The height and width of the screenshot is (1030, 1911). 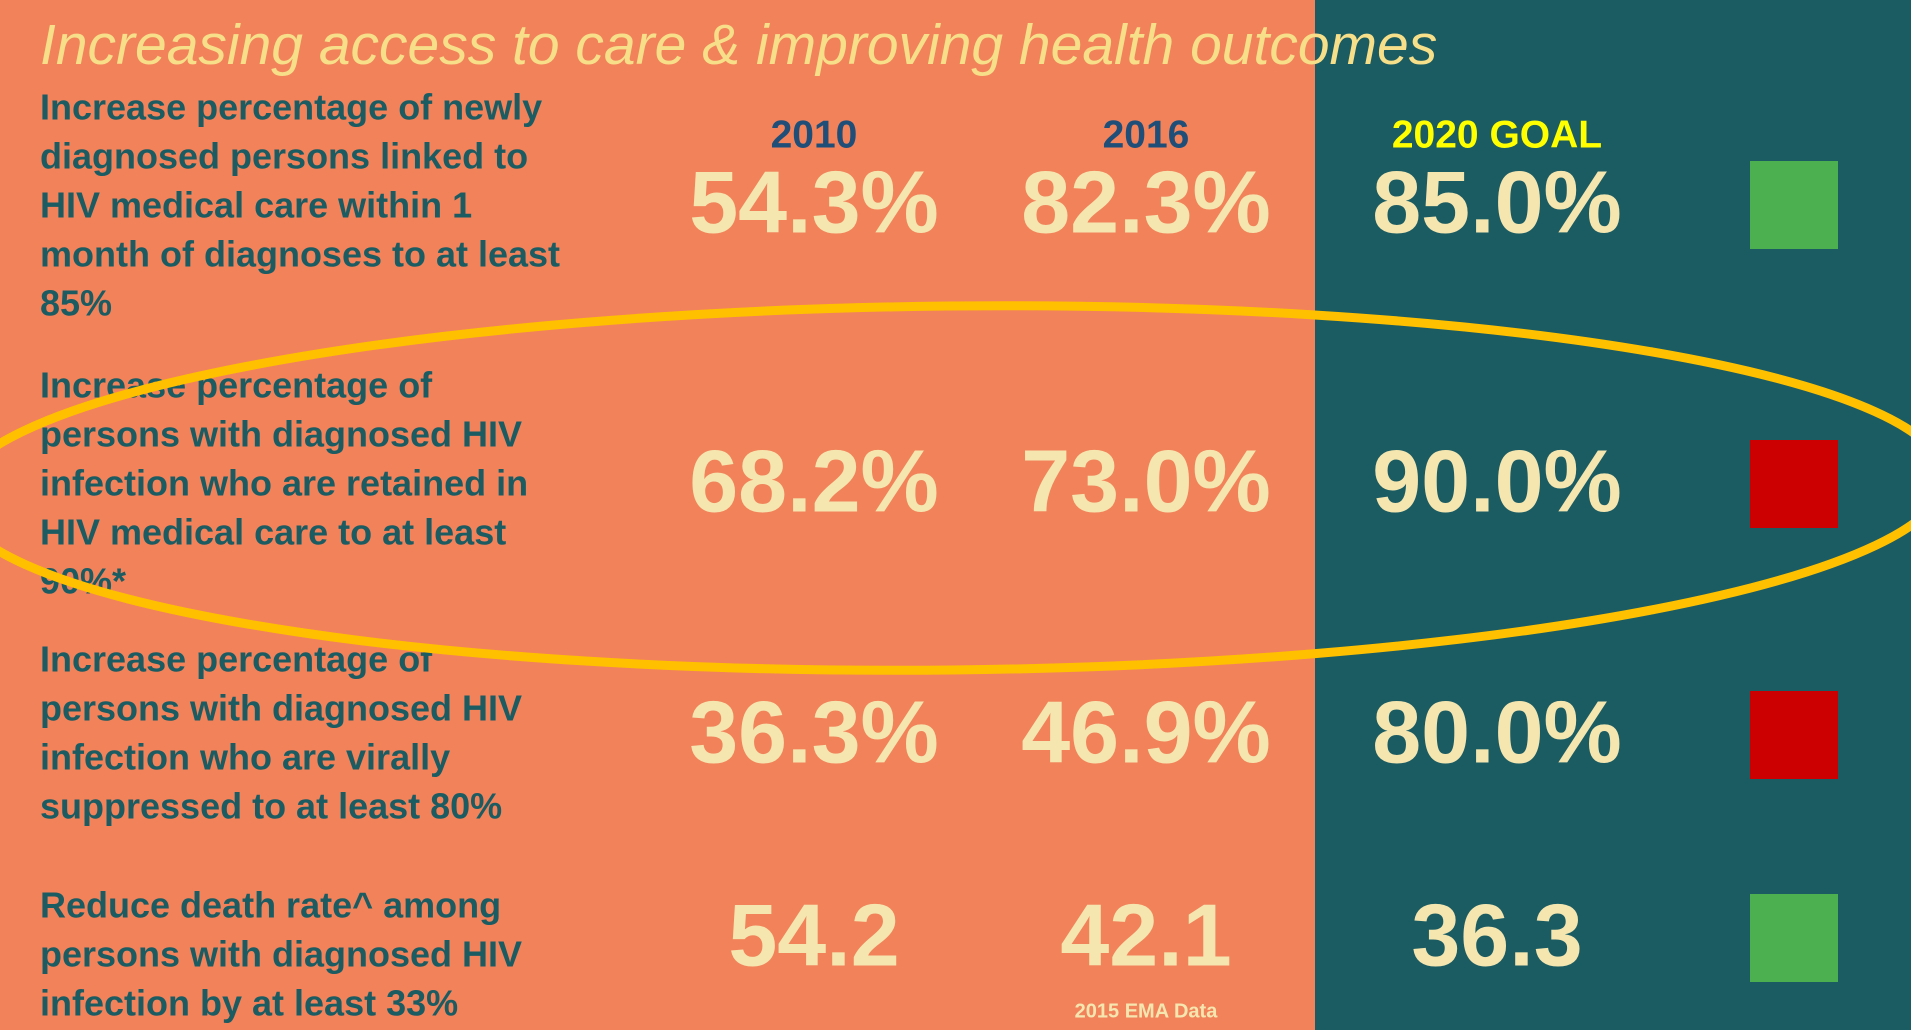 I want to click on column-header: 2020 GOAL, so click(x=1497, y=134).